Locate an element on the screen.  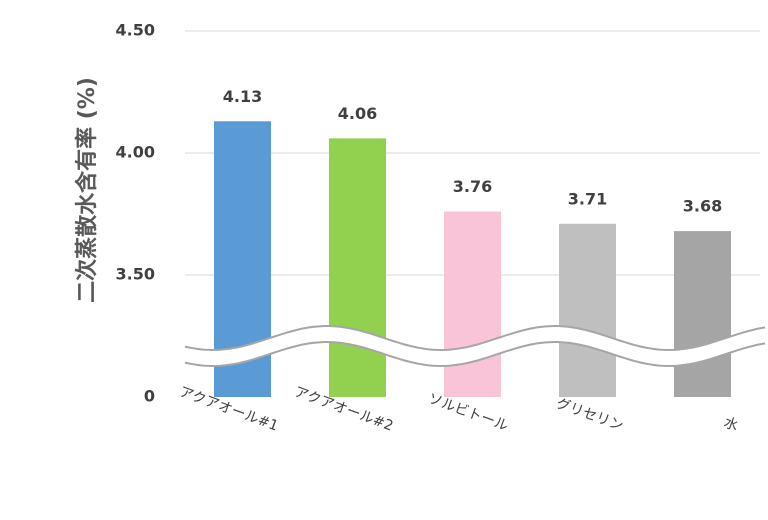
x-tick-label: グリセリン is located at coordinates (589, 415).